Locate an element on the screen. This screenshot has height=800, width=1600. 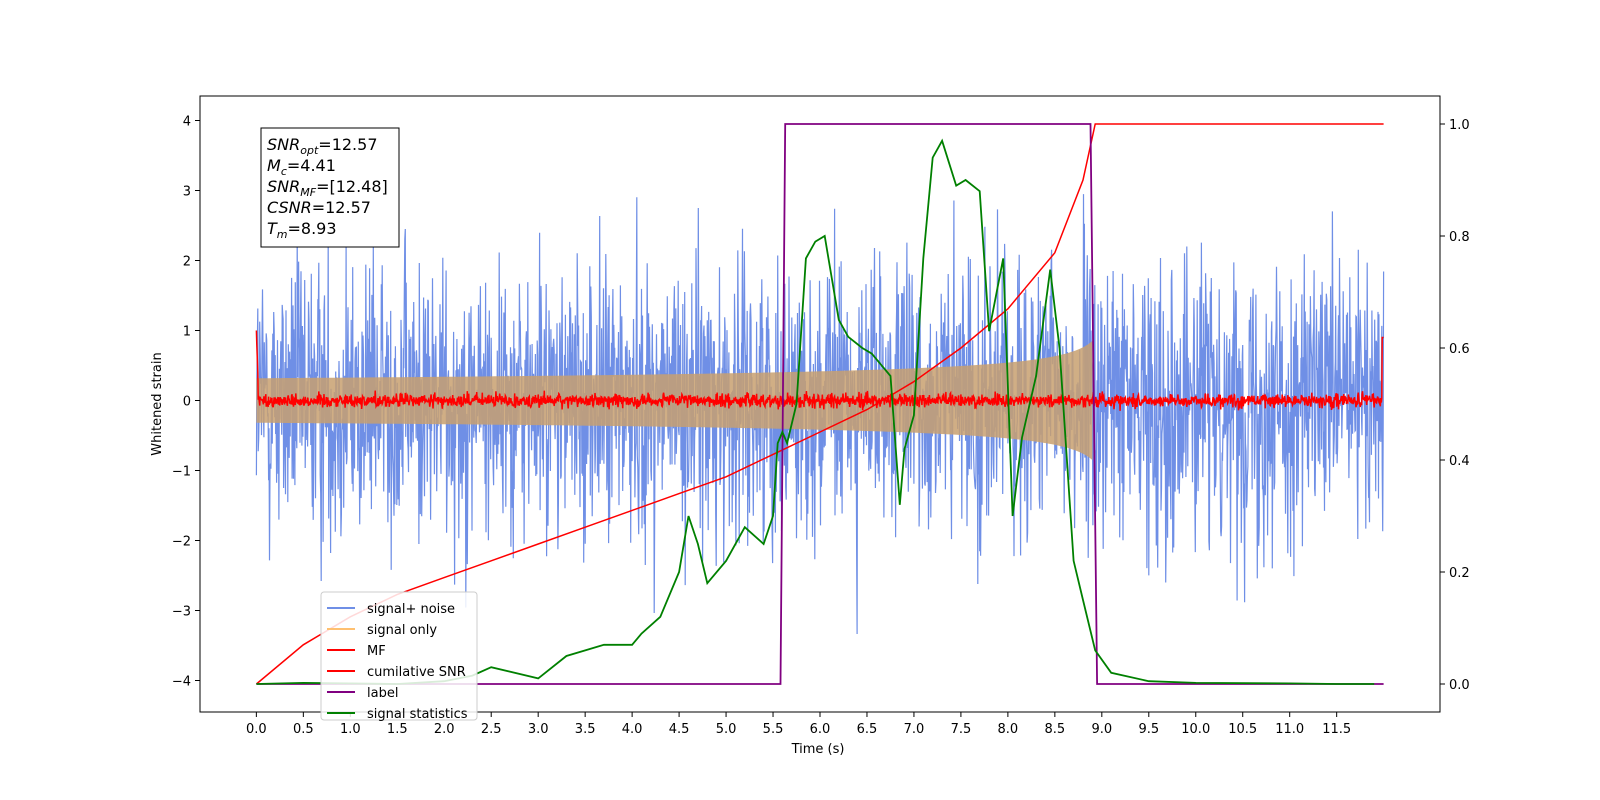
y-tick-label: −4 is located at coordinates (181, 682).